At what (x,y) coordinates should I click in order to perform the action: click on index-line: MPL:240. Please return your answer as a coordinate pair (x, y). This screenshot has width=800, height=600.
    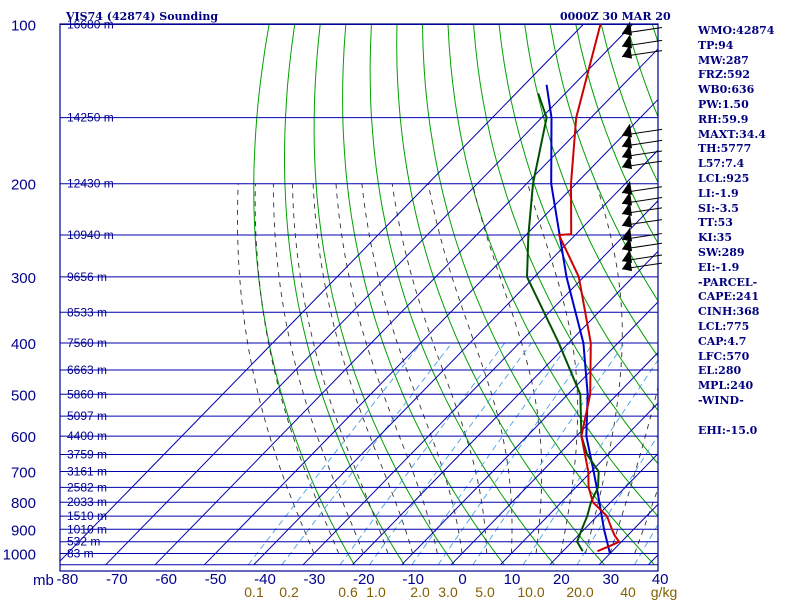
    Looking at the image, I should click on (726, 386).